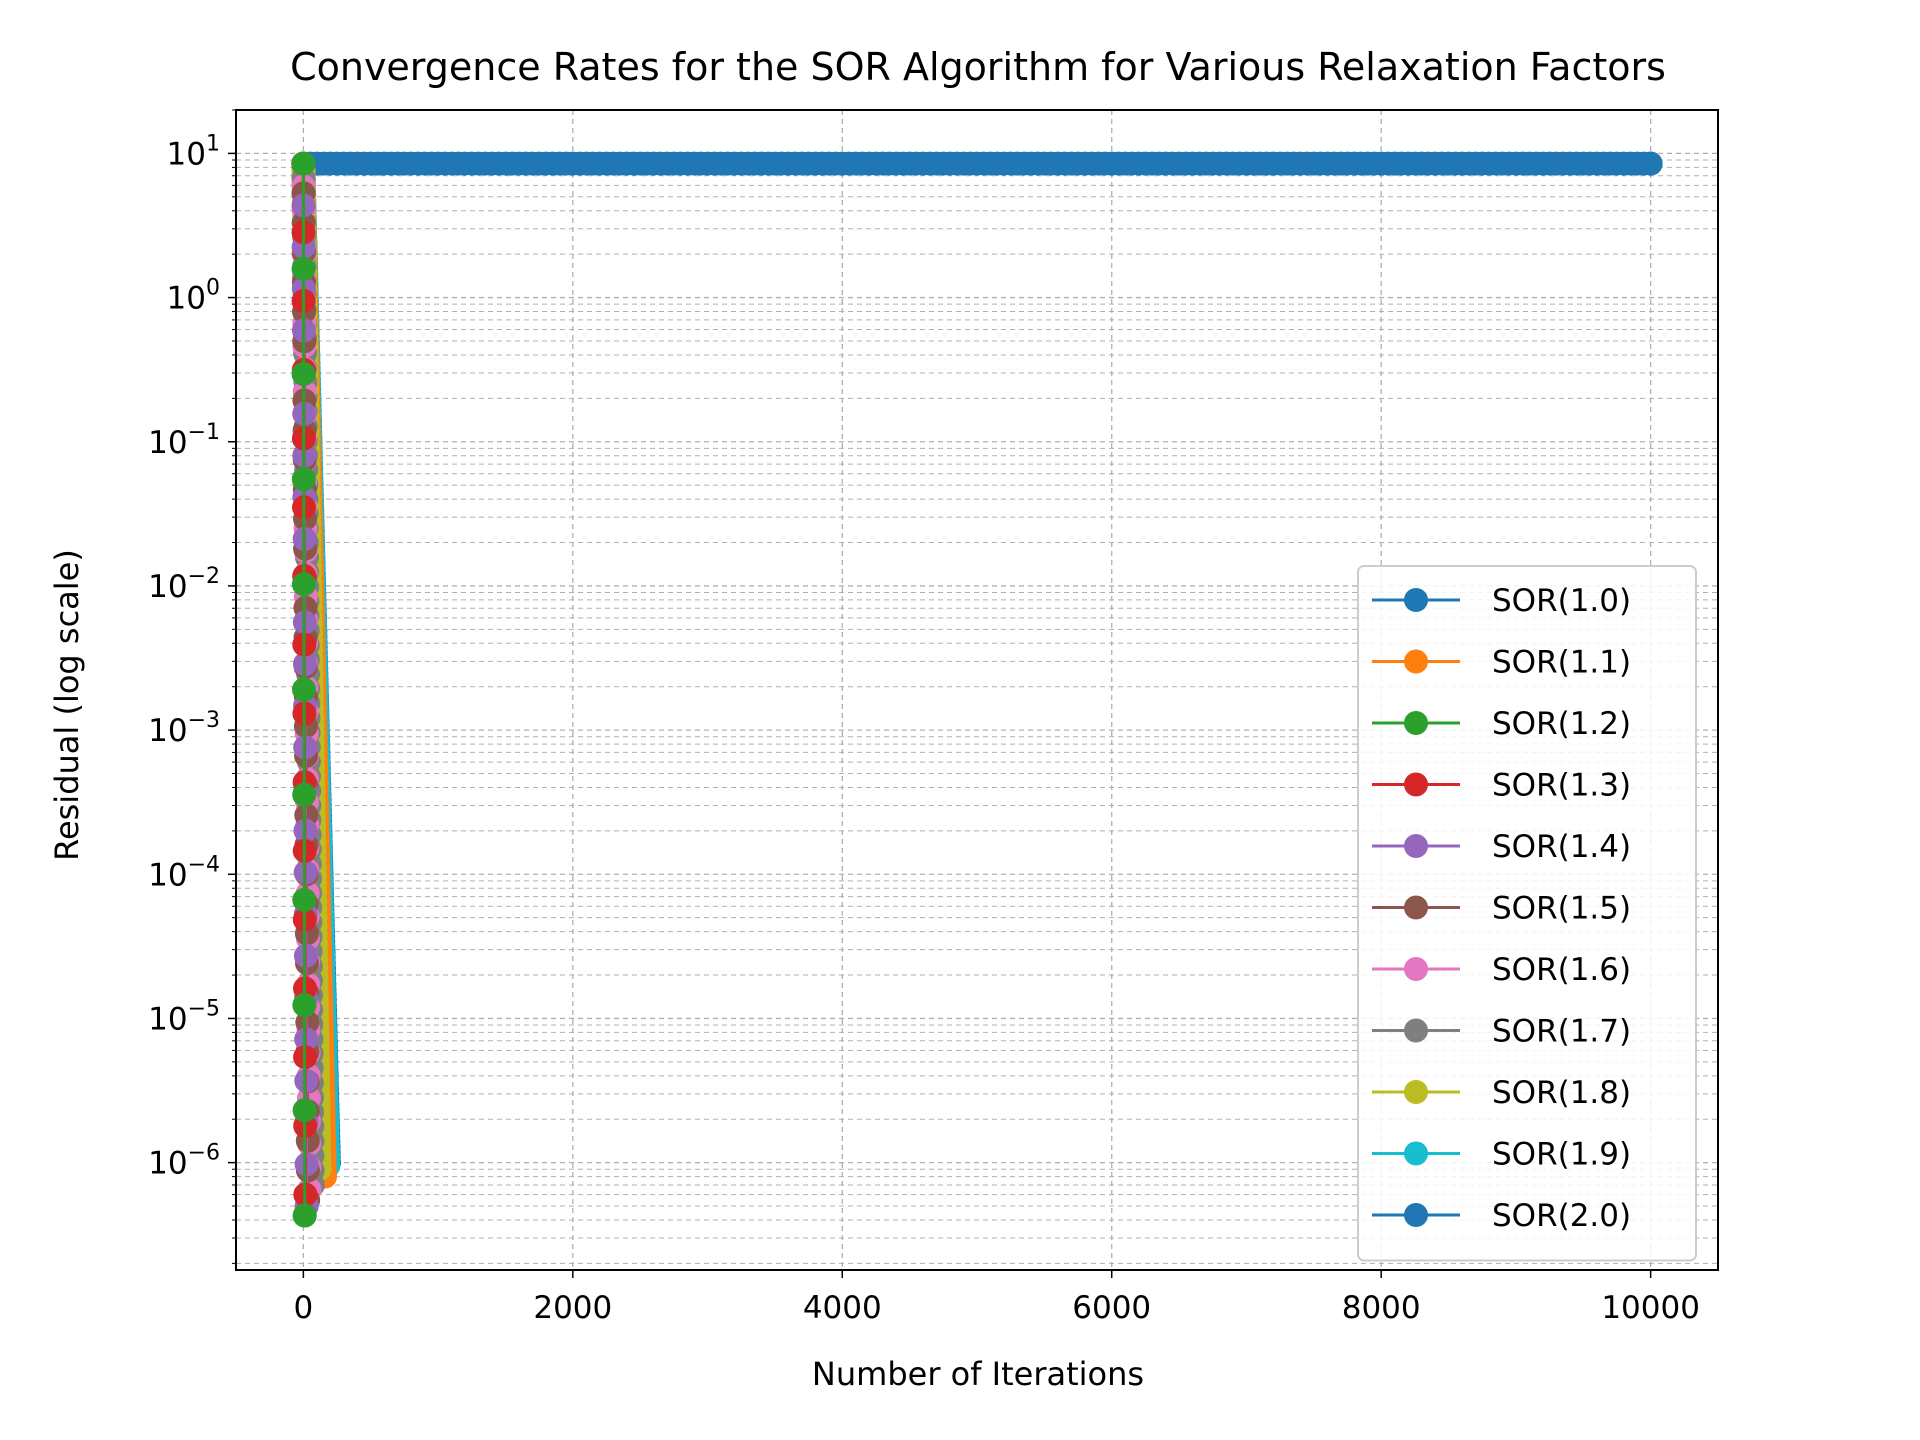  What do you see at coordinates (184, 1161) in the screenshot?
I see `y-tick-label: 10⁻⁶` at bounding box center [184, 1161].